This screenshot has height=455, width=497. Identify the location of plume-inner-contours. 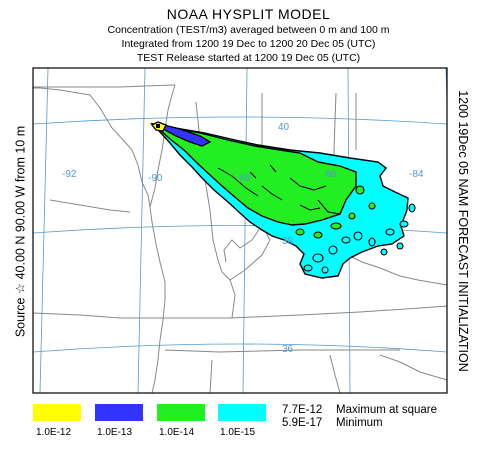
(279, 189).